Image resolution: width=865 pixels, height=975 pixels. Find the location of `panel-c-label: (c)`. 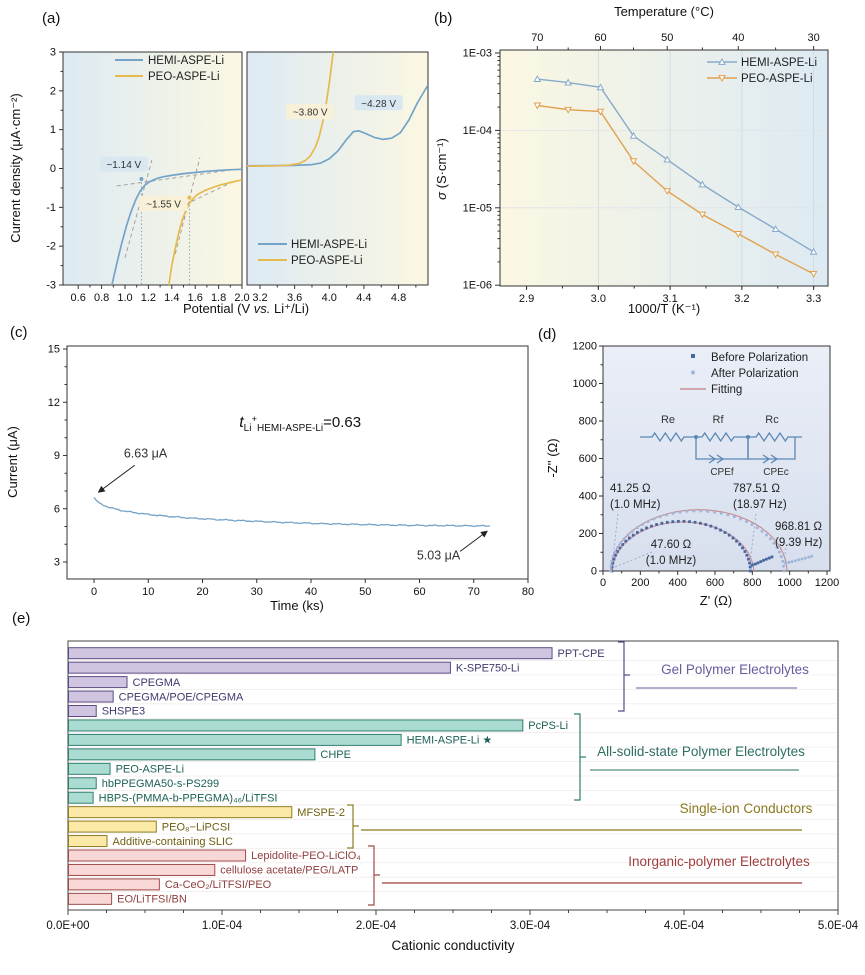

panel-c-label: (c) is located at coordinates (19, 332).